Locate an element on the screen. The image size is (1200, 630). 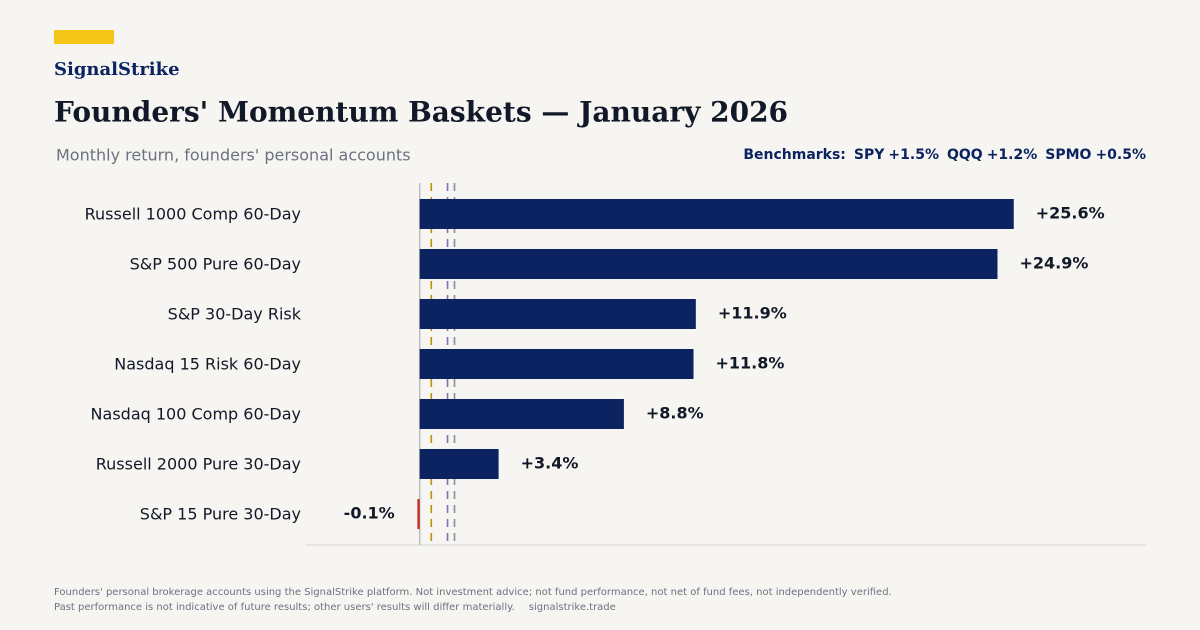
y-tick-label: S&P 30-Day Risk is located at coordinates (235, 314).